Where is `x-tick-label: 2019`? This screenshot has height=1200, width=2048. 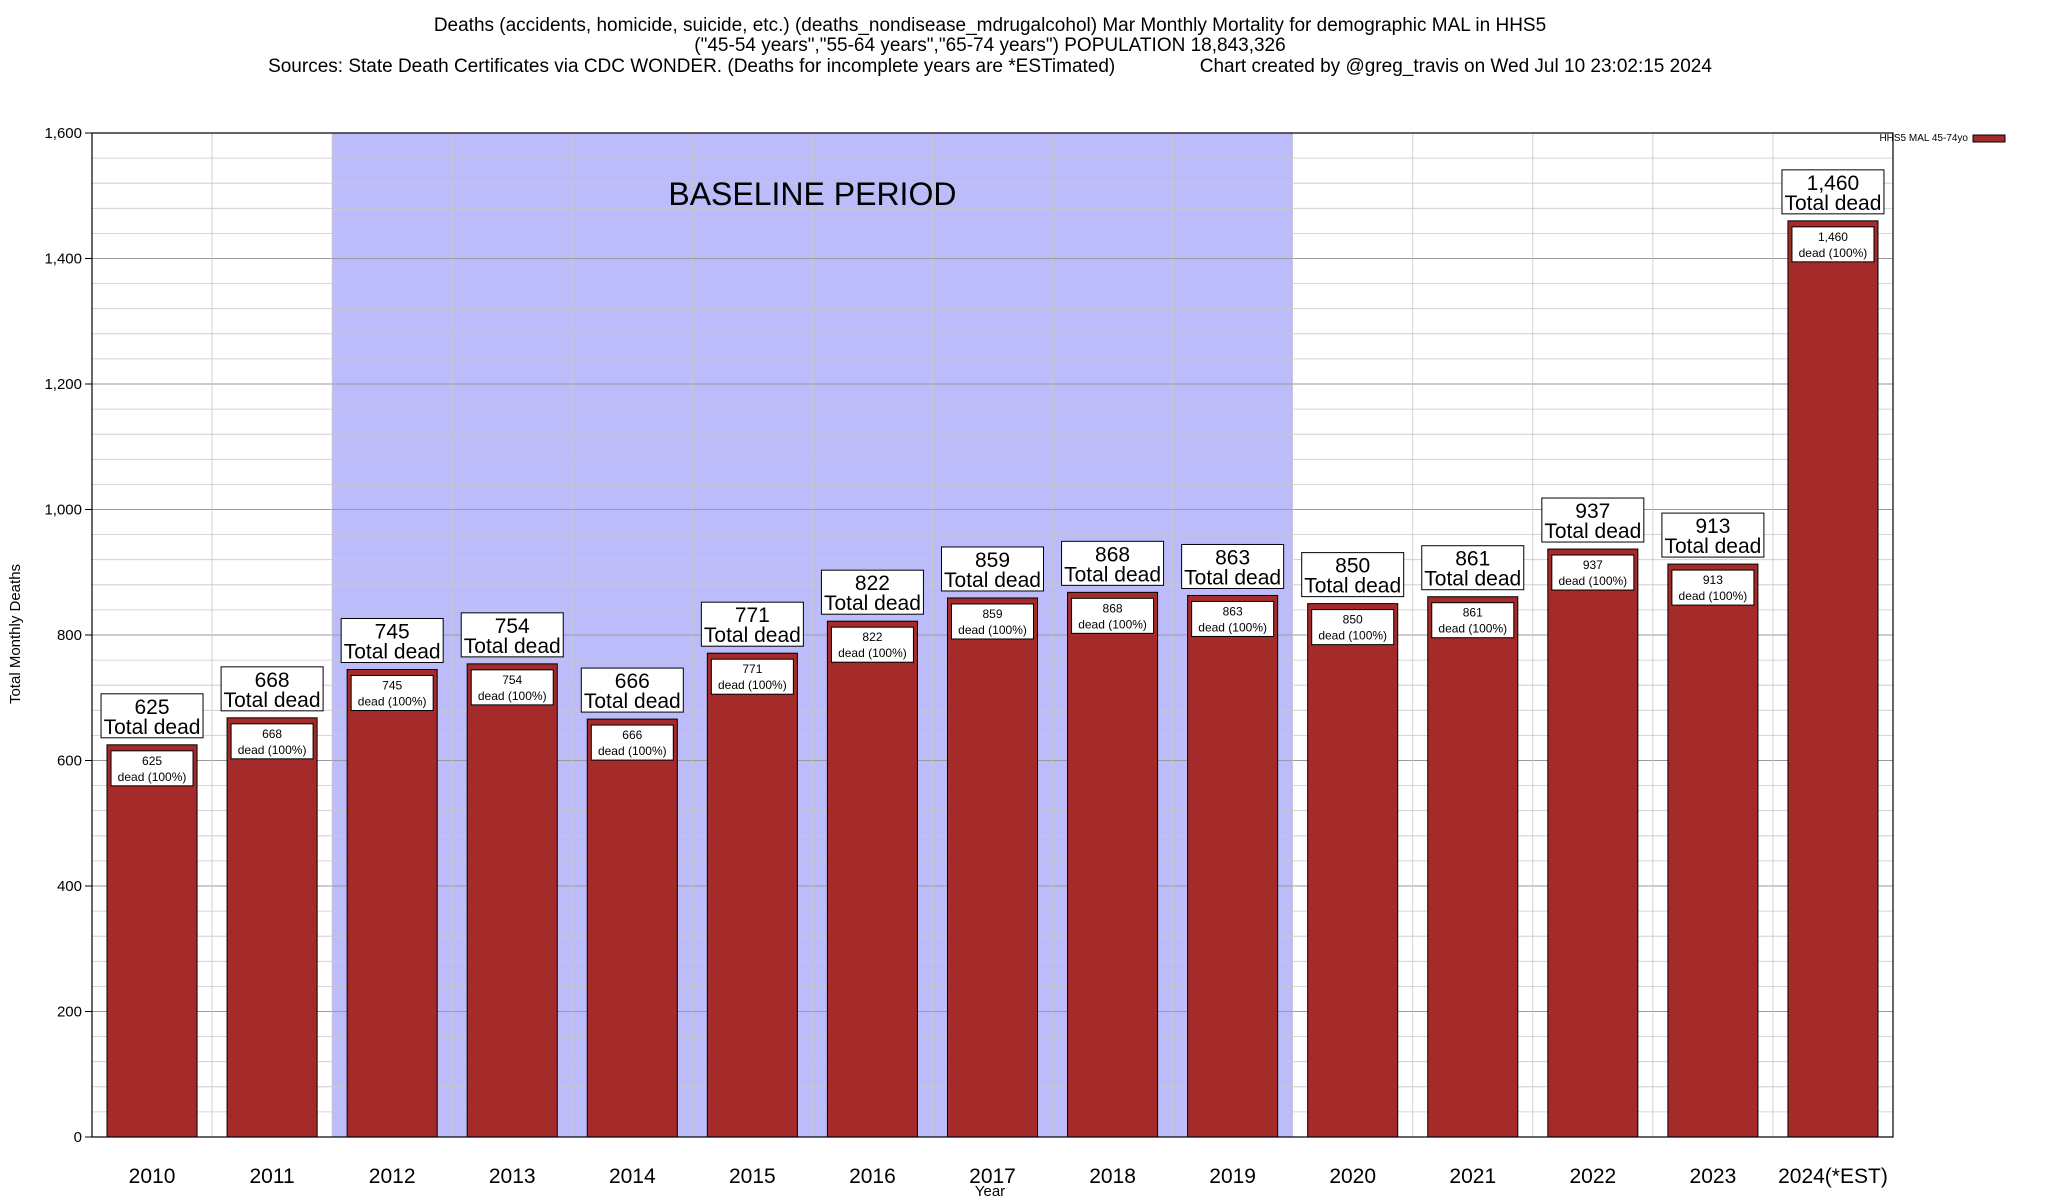
x-tick-label: 2019 is located at coordinates (1232, 1176).